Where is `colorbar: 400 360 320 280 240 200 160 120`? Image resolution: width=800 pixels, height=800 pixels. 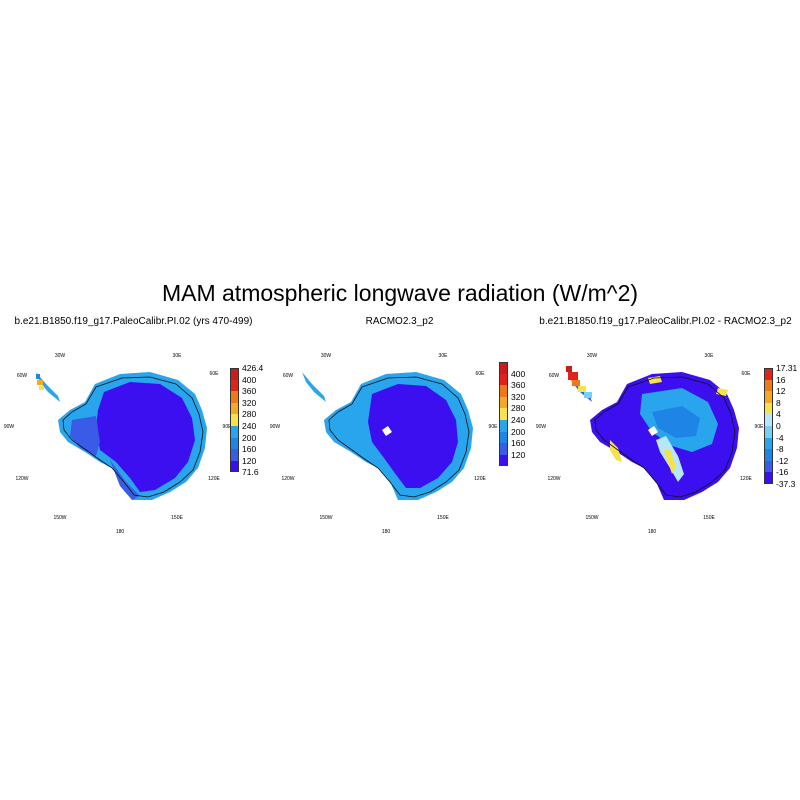
colorbar: 400 360 320 280 240 200 160 120 is located at coordinates (519, 414).